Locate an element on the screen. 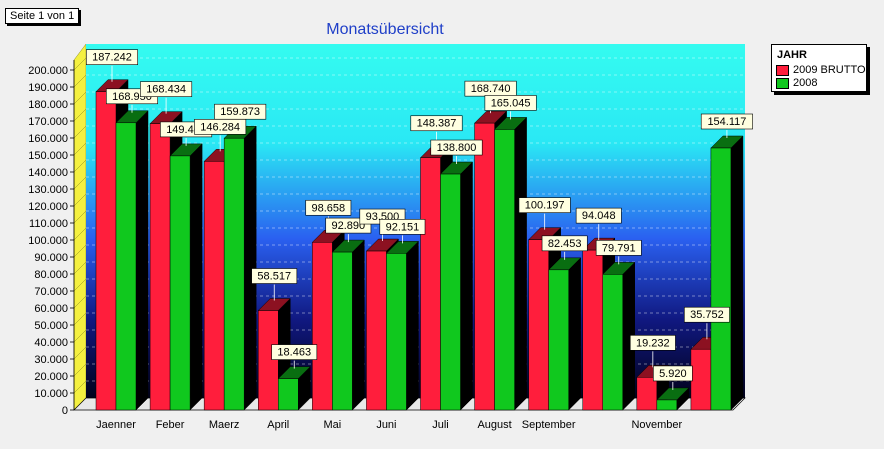  x-tick-label: Maerz is located at coordinates (224, 425).